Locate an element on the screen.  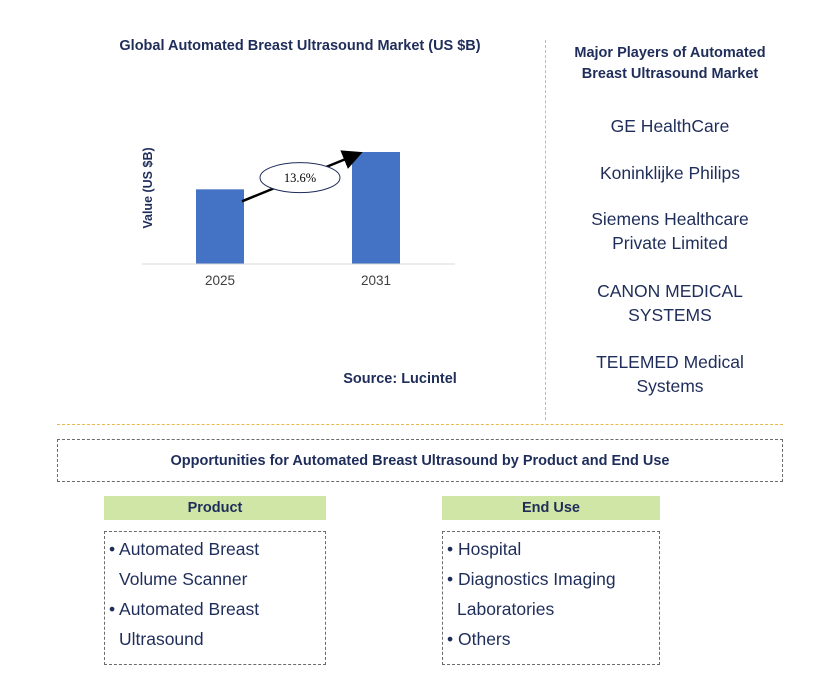
list-item: • Hospital is located at coordinates (484, 549).